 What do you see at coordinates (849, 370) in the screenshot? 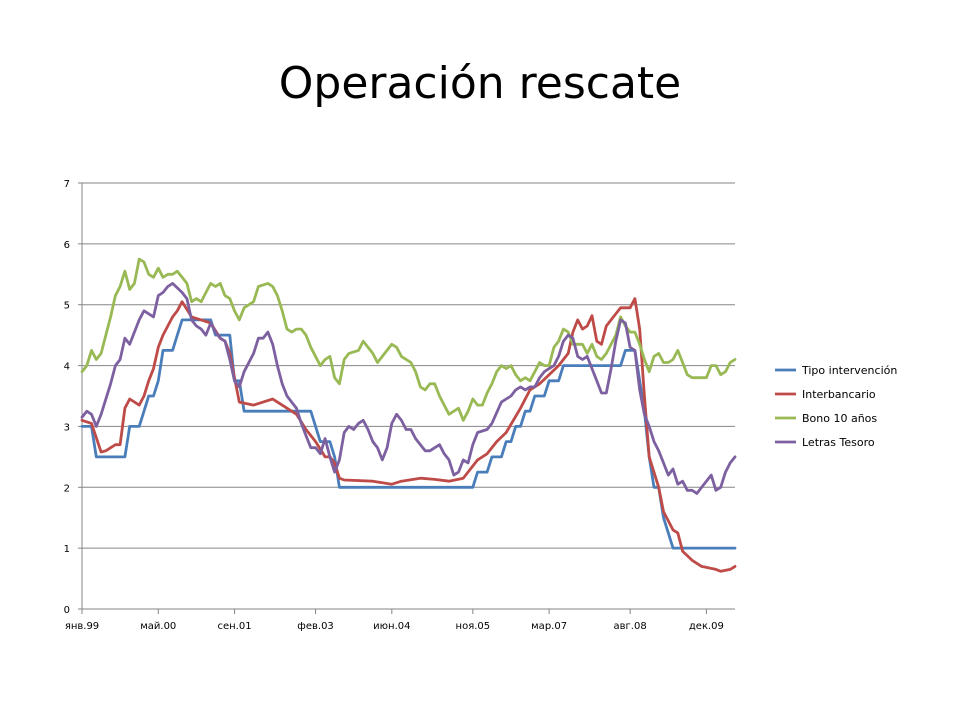
I see `legend-label-tipo-intervencion: Tipo intervención` at bounding box center [849, 370].